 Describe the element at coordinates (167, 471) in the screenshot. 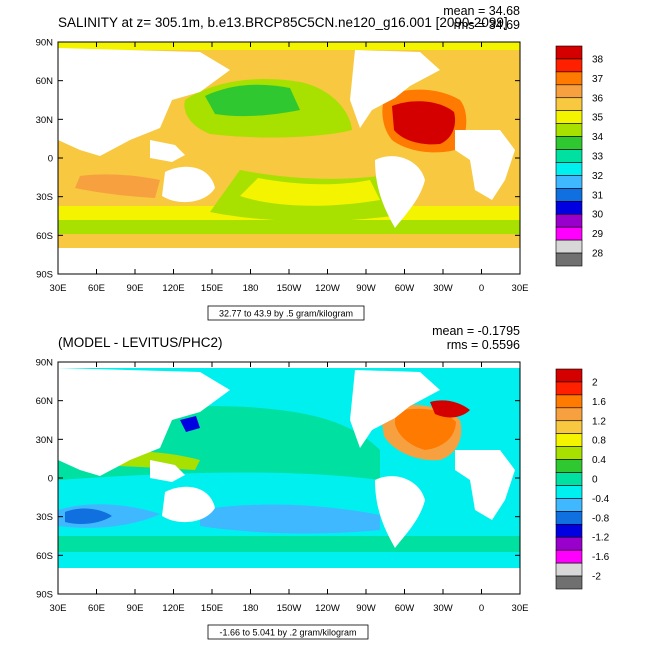

I see `southeast-asia` at that location.